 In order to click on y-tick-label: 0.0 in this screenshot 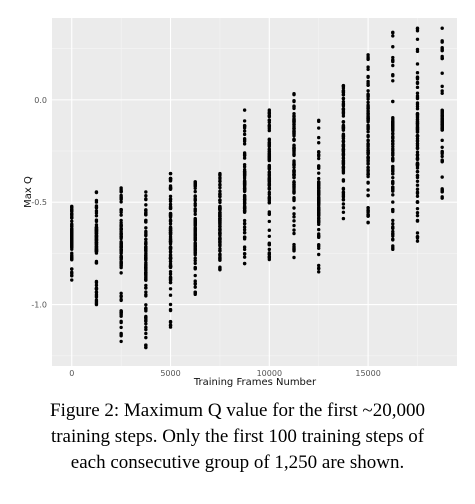, I will do `click(40, 100)`.